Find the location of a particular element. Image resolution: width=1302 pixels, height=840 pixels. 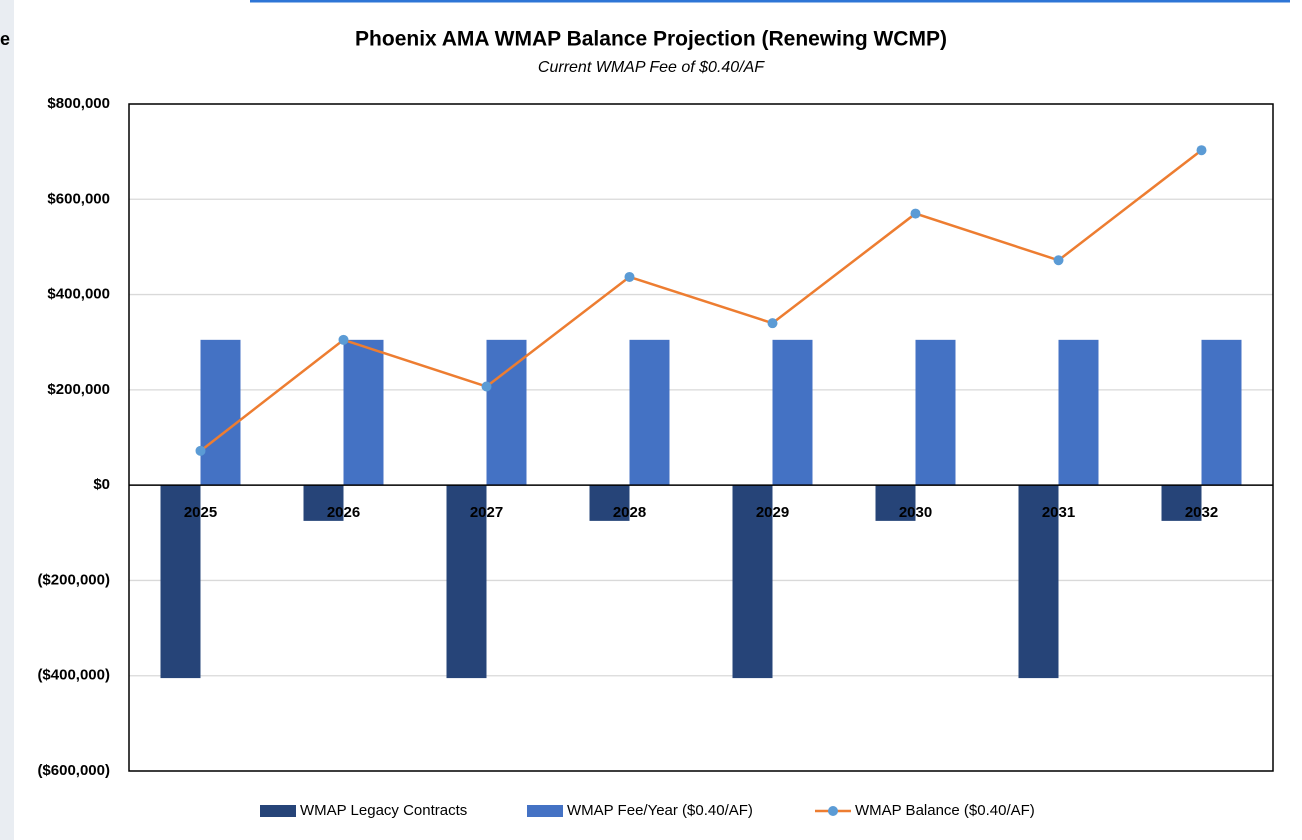

side-label: e is located at coordinates (5, 39).